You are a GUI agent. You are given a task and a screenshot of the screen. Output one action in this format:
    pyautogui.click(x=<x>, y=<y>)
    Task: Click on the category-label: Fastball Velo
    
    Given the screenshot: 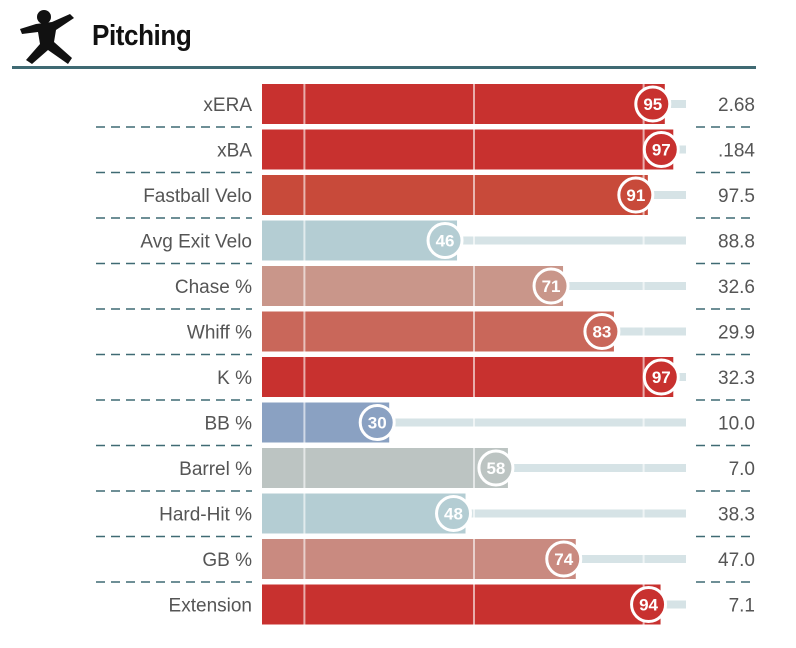 What is the action you would take?
    pyautogui.click(x=197, y=196)
    